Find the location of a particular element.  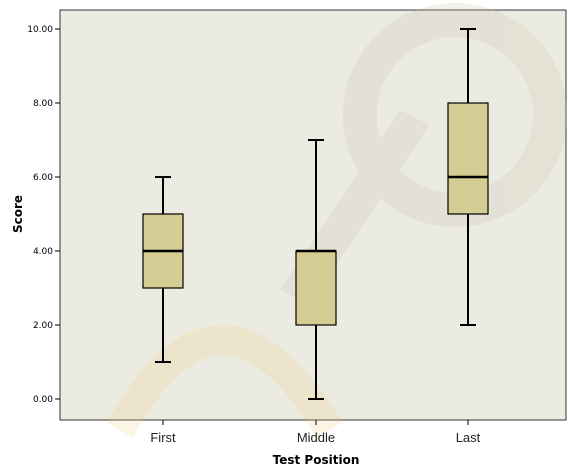

x-axis: First Middle Last is located at coordinates (315, 432).